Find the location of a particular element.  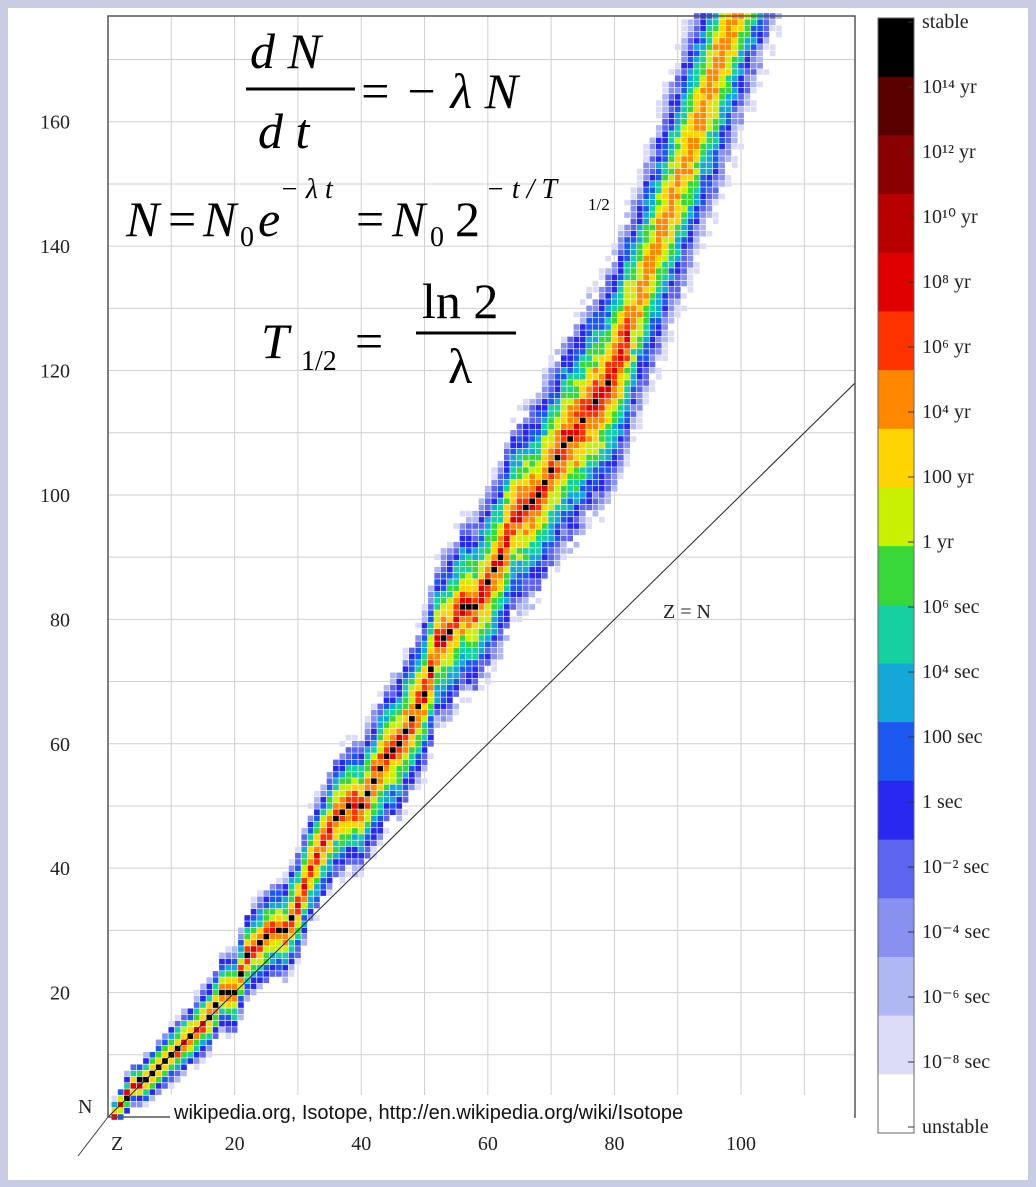

z-equals-n-label: Z = N is located at coordinates (687, 612).